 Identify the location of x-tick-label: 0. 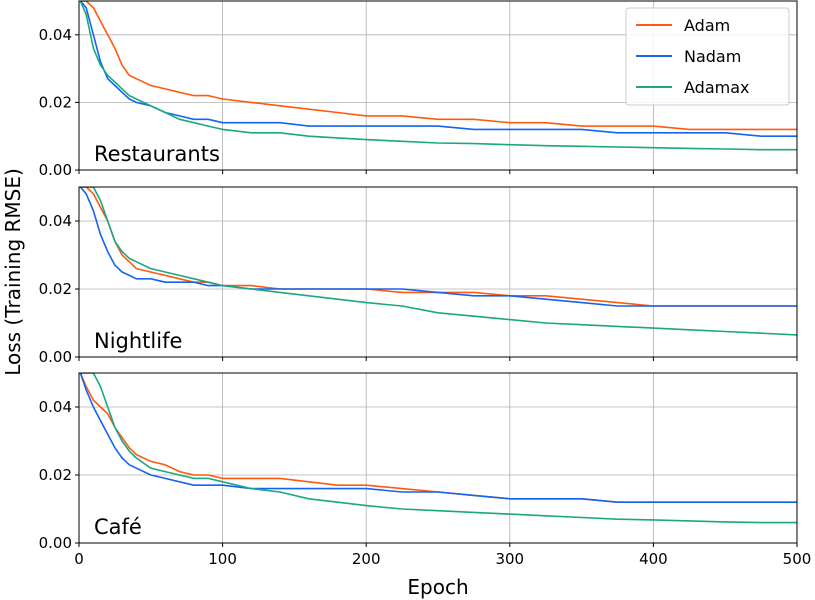
(79, 559).